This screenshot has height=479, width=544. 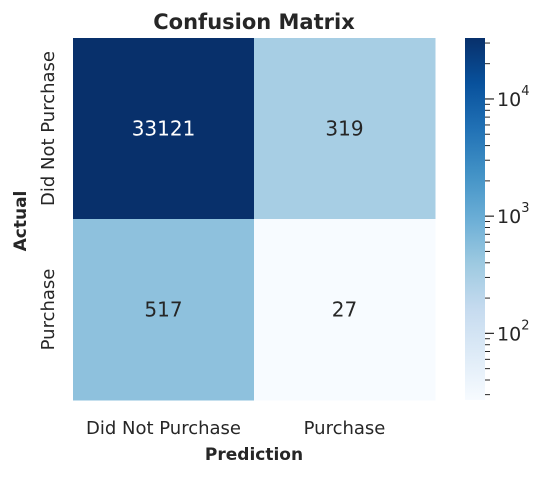 I want to click on y-tick-labels: Did Not Purchase Purchase, so click(x=48, y=200).